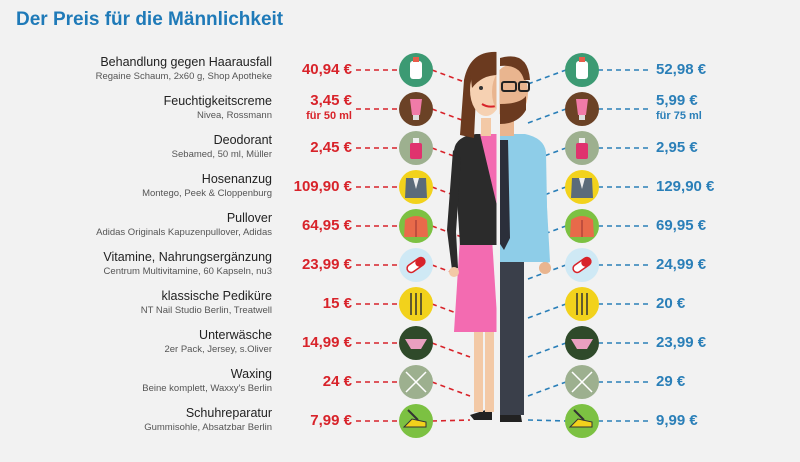 This screenshot has height=462, width=800. What do you see at coordinates (337, 303) in the screenshot?
I see `price-women-value: 15 €` at bounding box center [337, 303].